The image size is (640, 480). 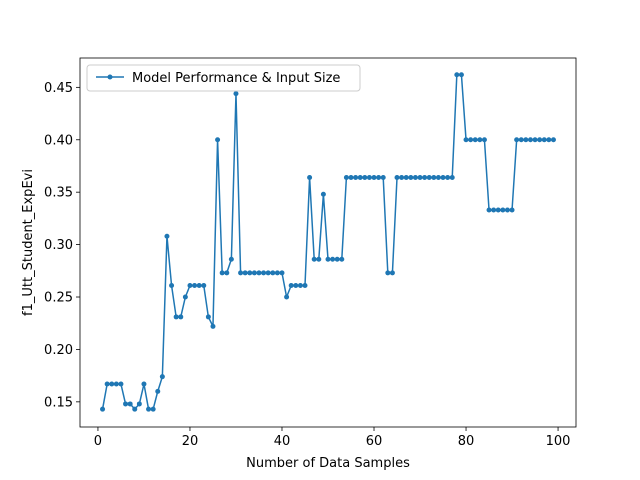 What do you see at coordinates (28, 242) in the screenshot?
I see `y-axis-label: f1_Utt_Student_ExpEvi` at bounding box center [28, 242].